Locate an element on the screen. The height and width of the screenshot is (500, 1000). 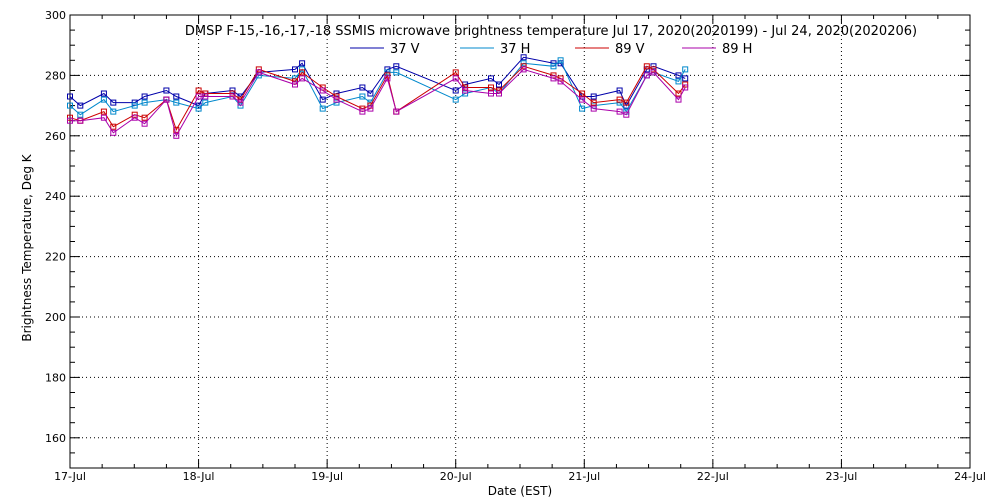
series-line-37-h is located at coordinates (377, 87).